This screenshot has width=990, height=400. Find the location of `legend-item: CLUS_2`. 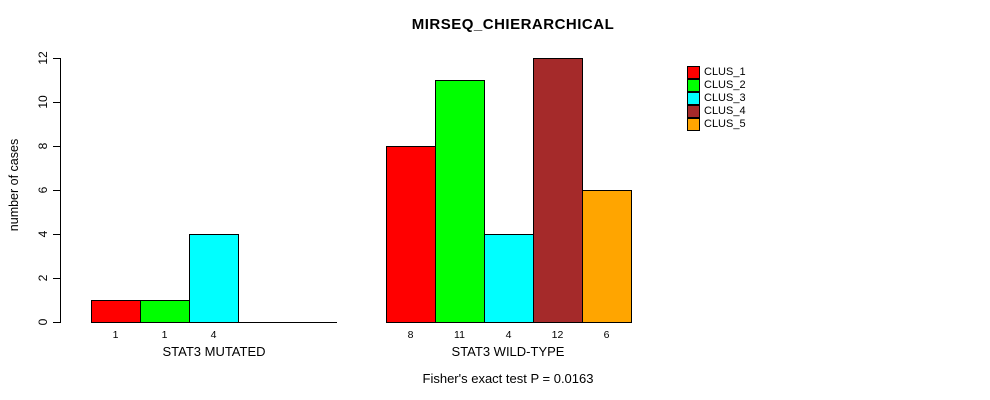

legend-item: CLUS_2 is located at coordinates (716, 85).